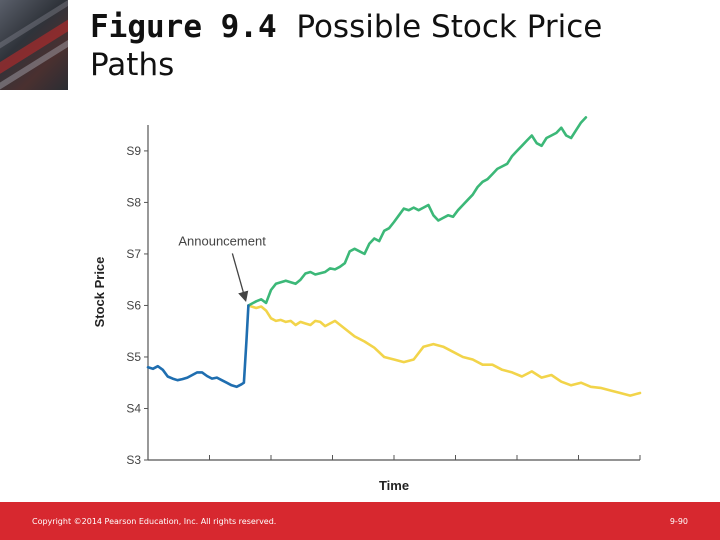 This screenshot has height=540, width=720. Describe the element at coordinates (678, 521) in the screenshot. I see `page-number: 9-90` at that location.